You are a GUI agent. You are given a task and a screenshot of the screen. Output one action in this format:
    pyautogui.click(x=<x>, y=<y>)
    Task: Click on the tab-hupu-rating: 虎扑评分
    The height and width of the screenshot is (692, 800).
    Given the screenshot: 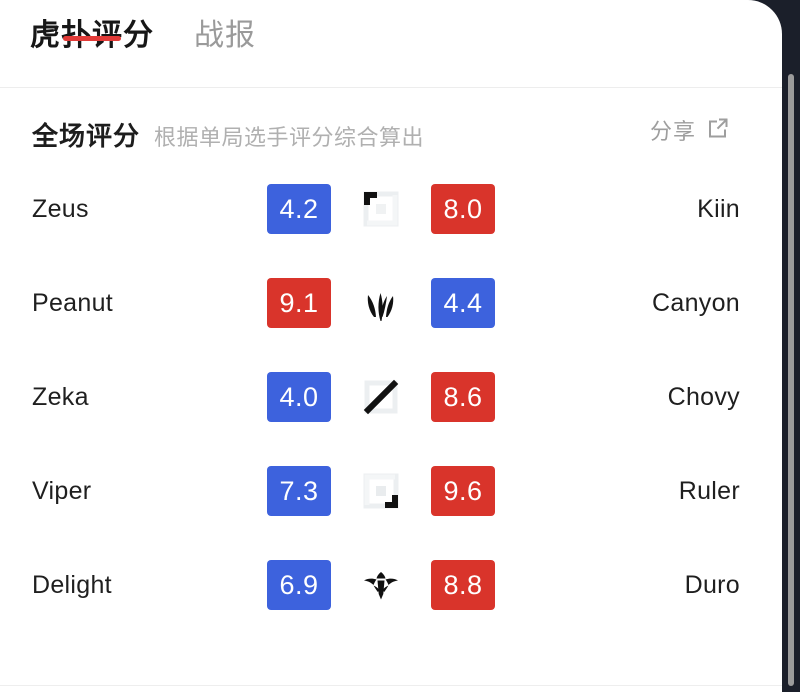 What is the action you would take?
    pyautogui.click(x=92, y=27)
    